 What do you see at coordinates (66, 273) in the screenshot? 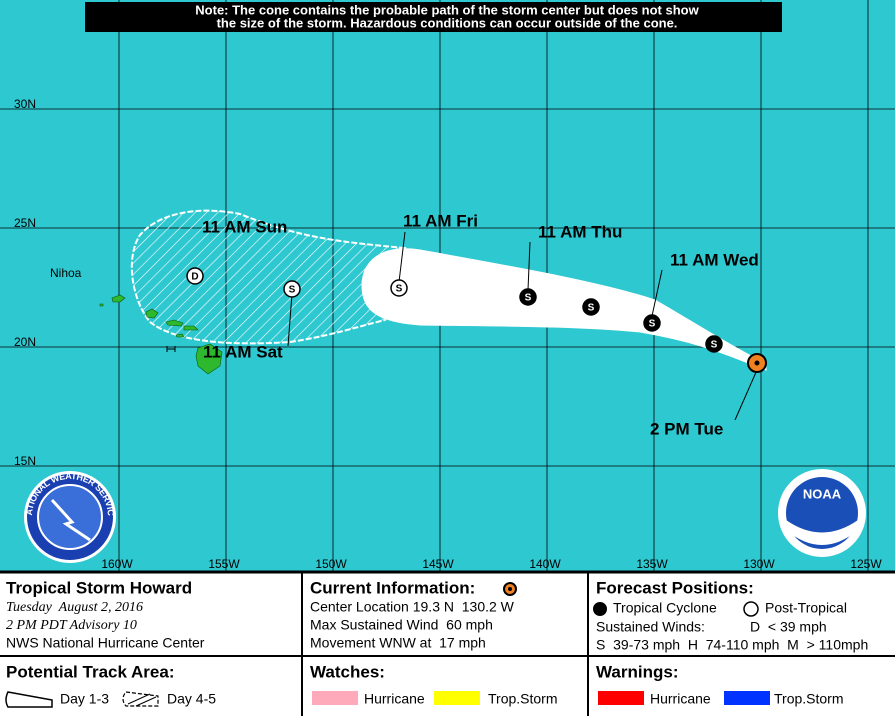
I see `place-label: Nihoa` at bounding box center [66, 273].